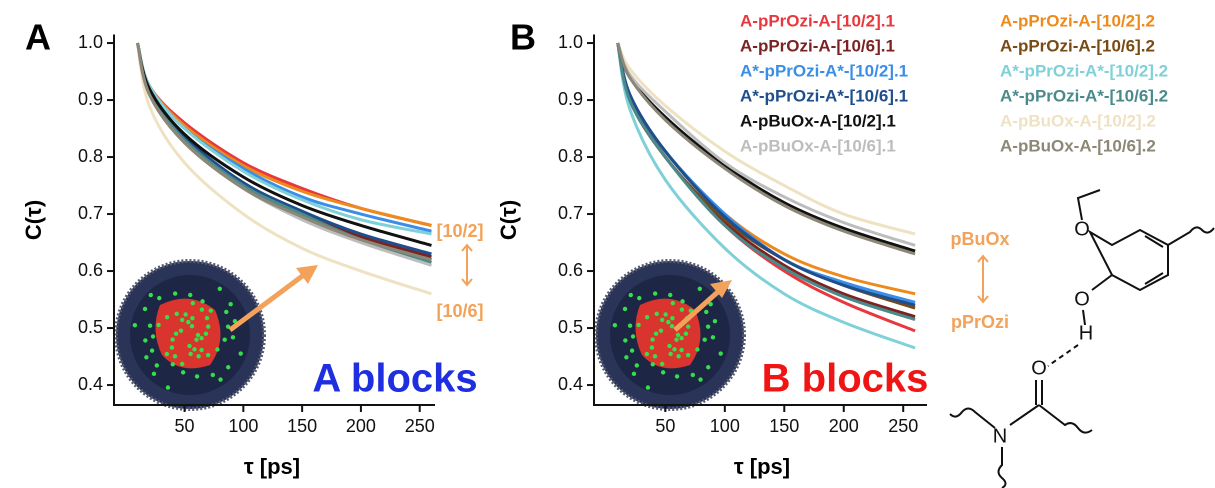 This screenshot has height=488, width=1215. What do you see at coordinates (818, 145) in the screenshot?
I see `legend-entry: A-pBuOx-A-[10/6].1` at bounding box center [818, 145].